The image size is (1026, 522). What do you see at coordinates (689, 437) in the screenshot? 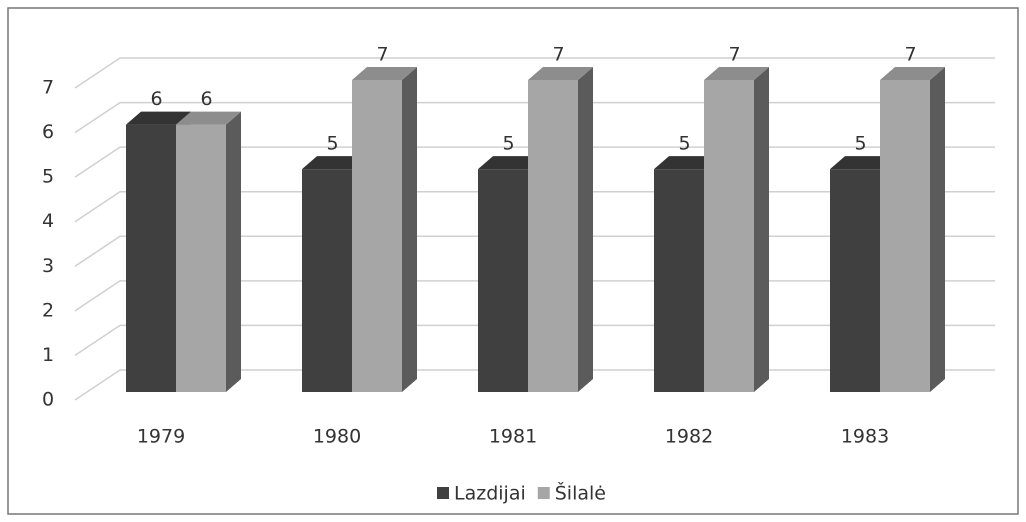
I see `x-tick-label: 1982` at bounding box center [689, 437].